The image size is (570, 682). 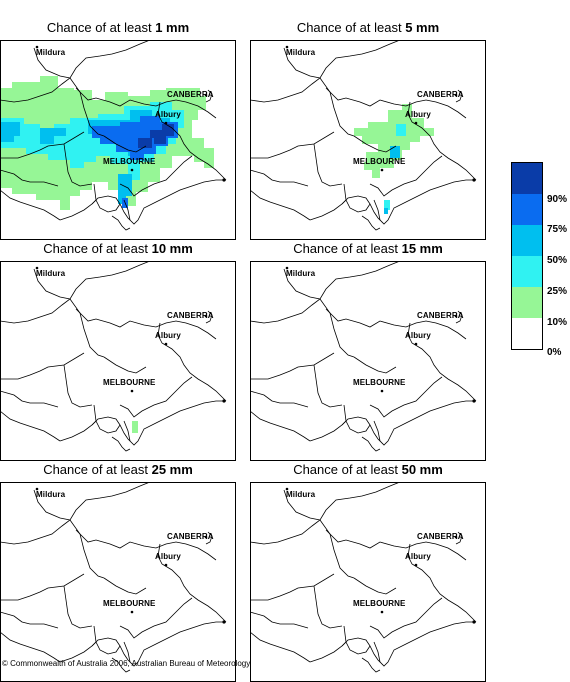 I want to click on legend-label: 10%, so click(x=557, y=322).